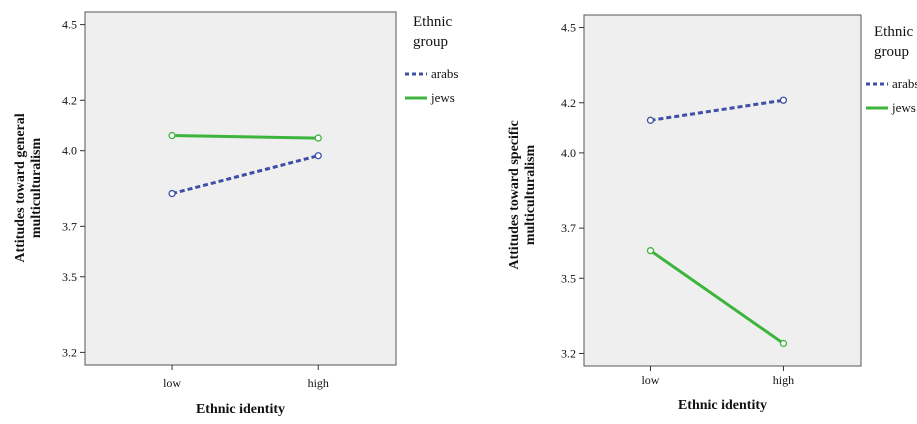 This screenshot has height=424, width=917. I want to click on y-axis-title: Attitudes toward general multiculturalism, so click(28, 187).